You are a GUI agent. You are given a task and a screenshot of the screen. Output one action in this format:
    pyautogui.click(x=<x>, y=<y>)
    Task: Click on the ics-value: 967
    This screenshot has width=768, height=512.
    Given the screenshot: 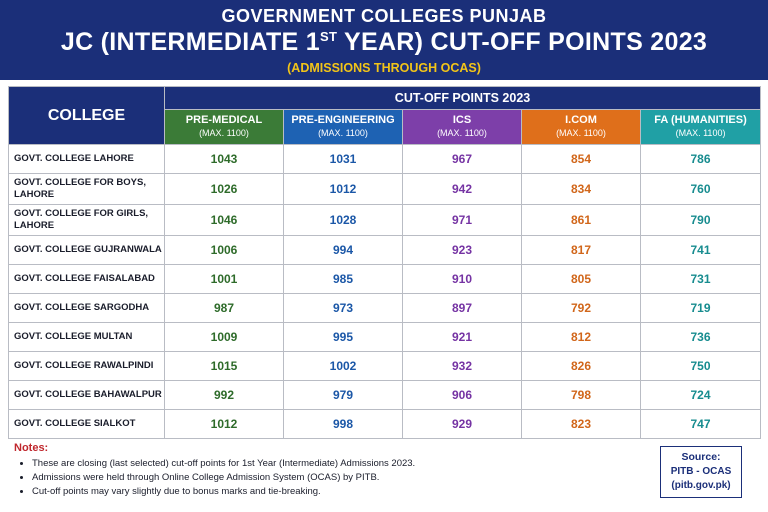 What is the action you would take?
    pyautogui.click(x=462, y=159)
    